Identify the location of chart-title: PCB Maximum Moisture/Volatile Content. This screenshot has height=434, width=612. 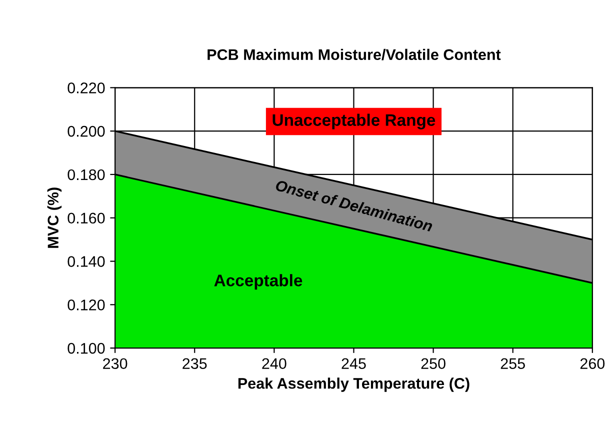
(354, 54).